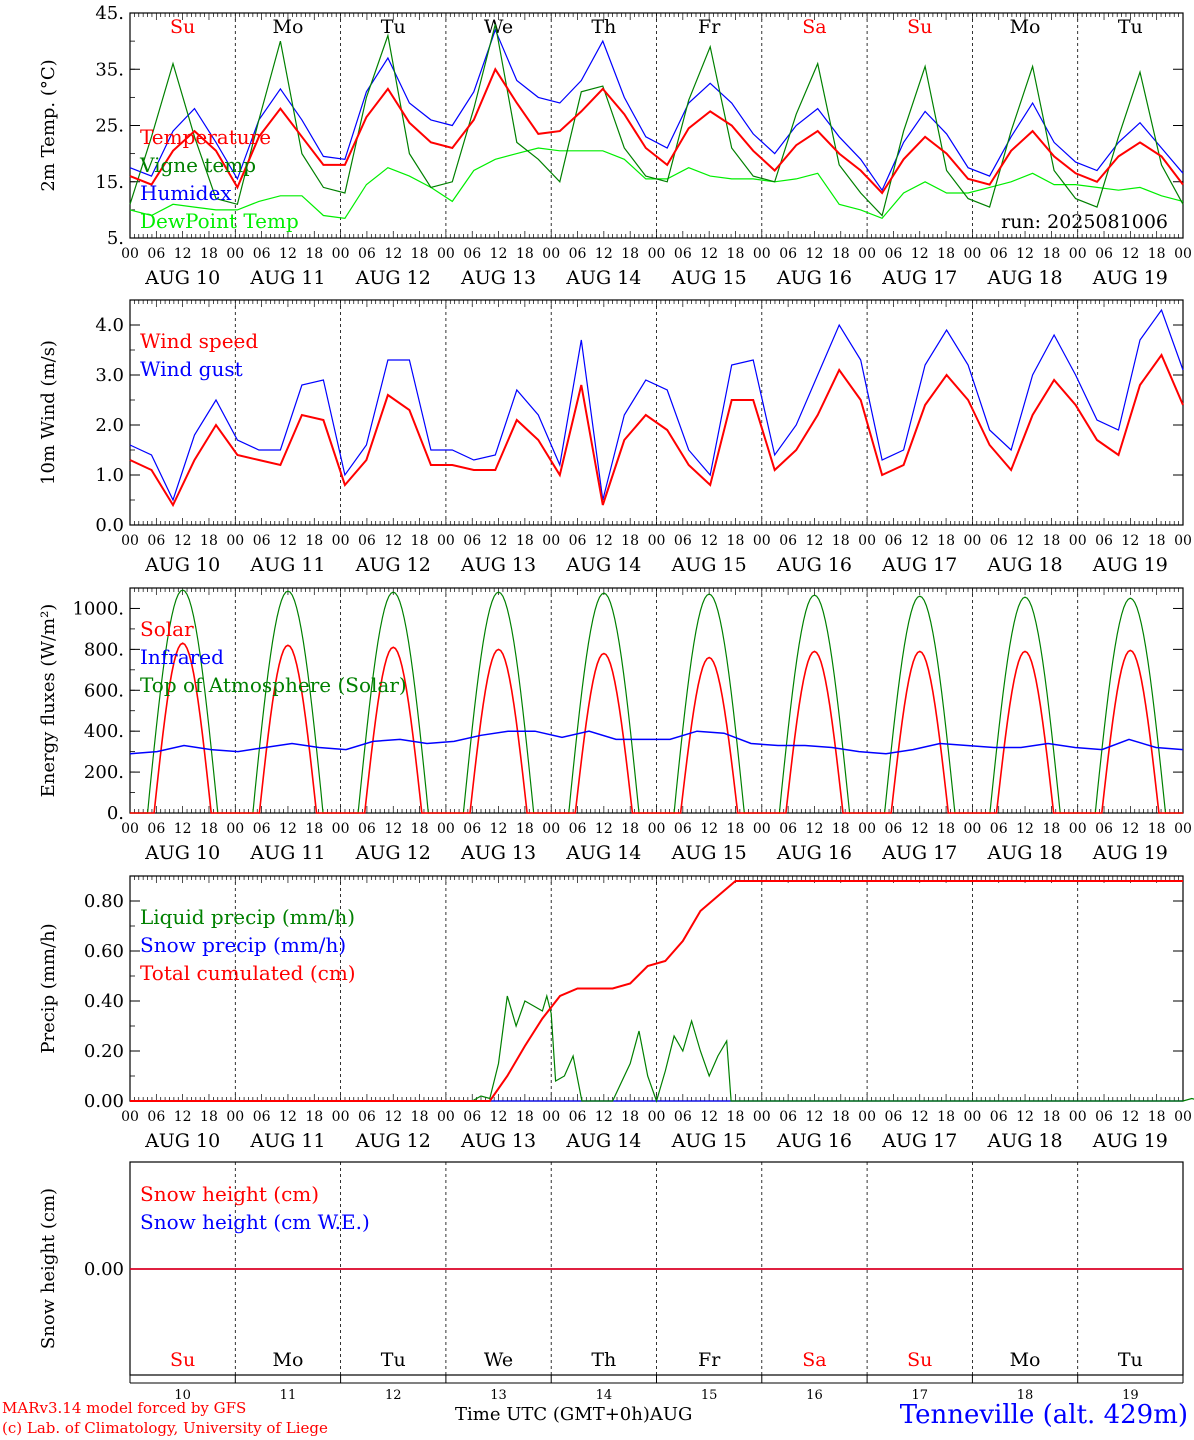  I want to click on date-label: AUG 17, so click(919, 565).